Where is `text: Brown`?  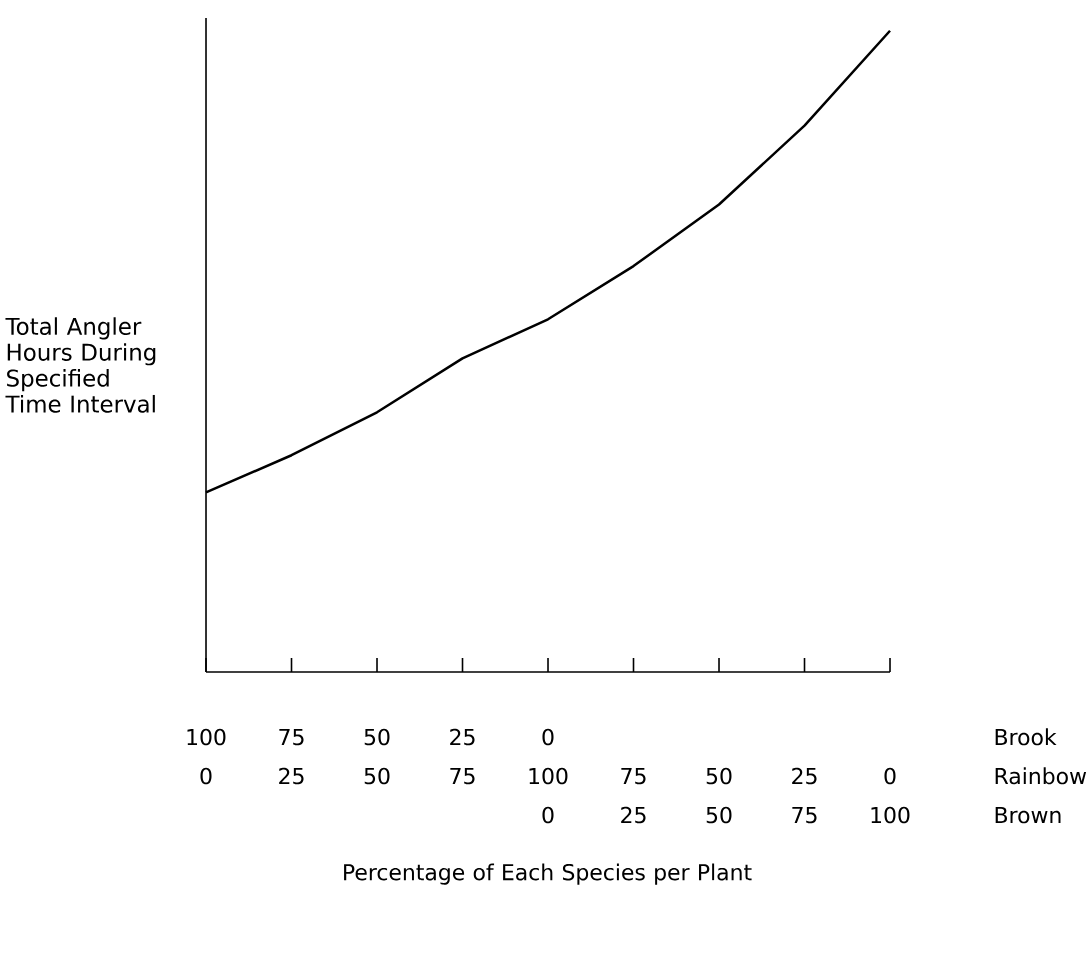
text: Brown is located at coordinates (1028, 815).